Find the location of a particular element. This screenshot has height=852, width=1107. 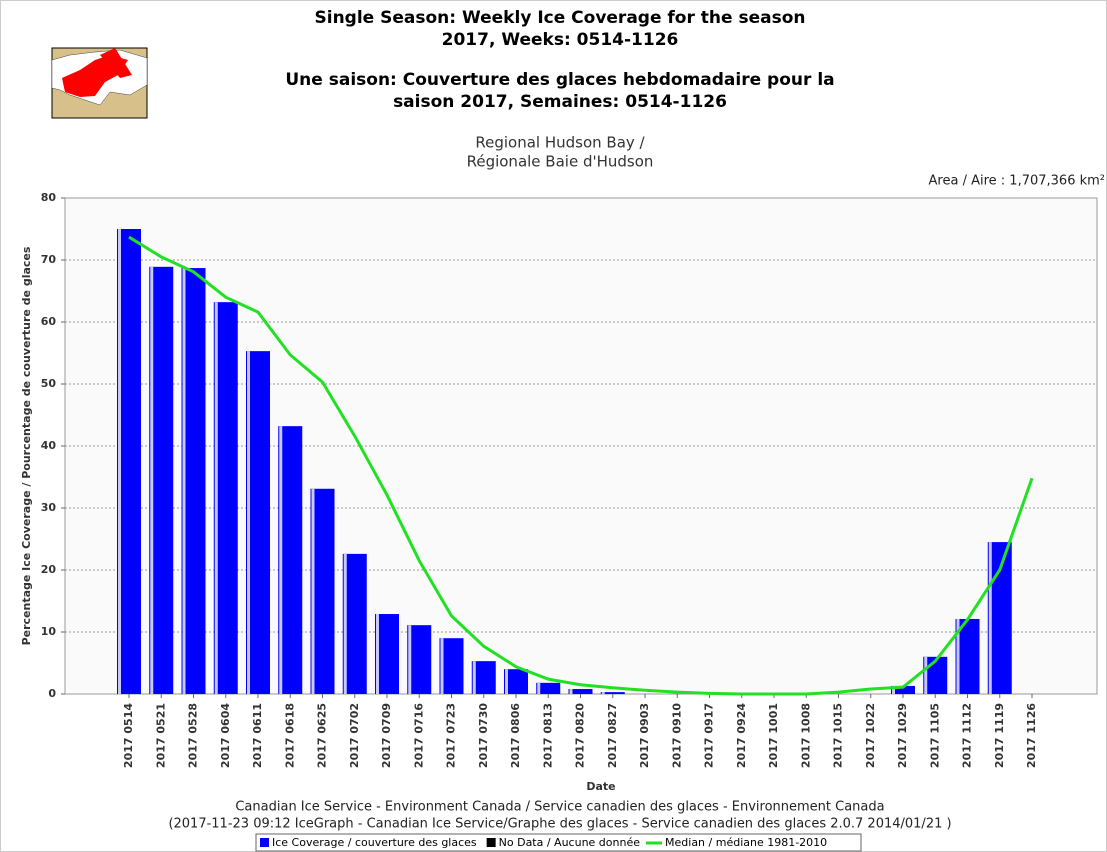

x-tick-label: 2017 0709 is located at coordinates (386, 735).